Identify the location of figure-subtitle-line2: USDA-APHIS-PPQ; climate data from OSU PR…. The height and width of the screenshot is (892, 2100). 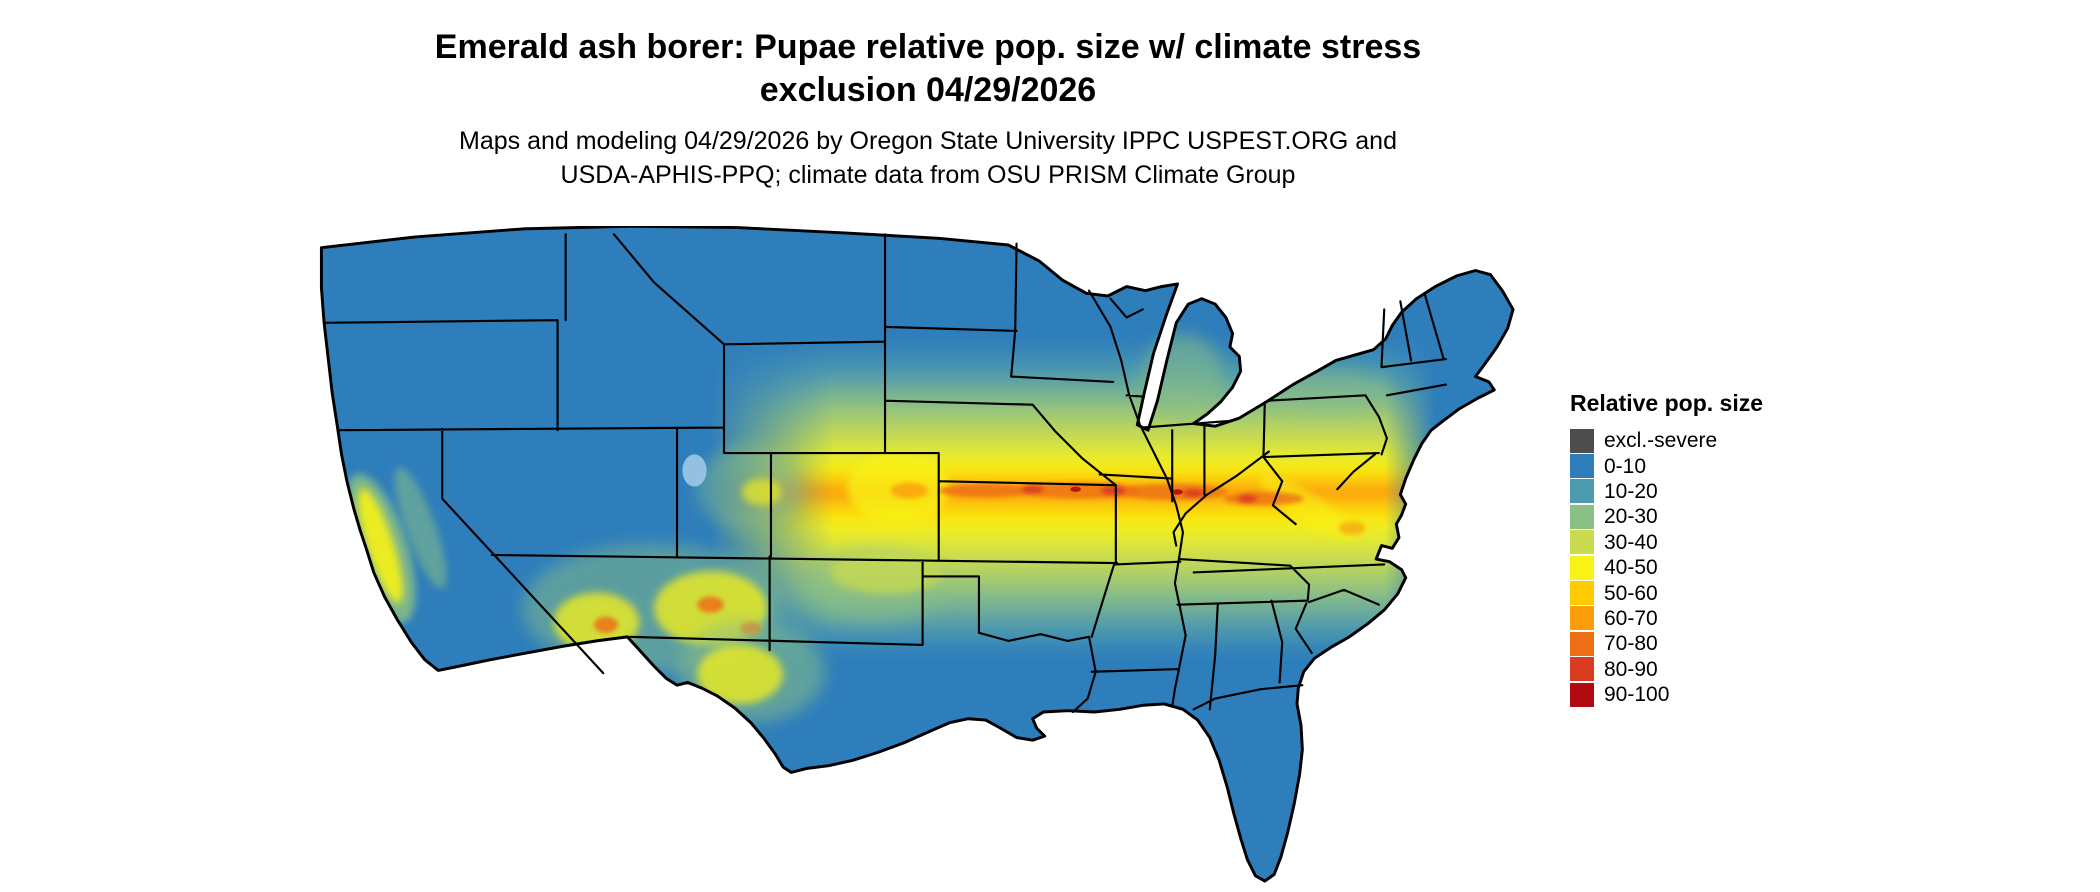
(928, 175).